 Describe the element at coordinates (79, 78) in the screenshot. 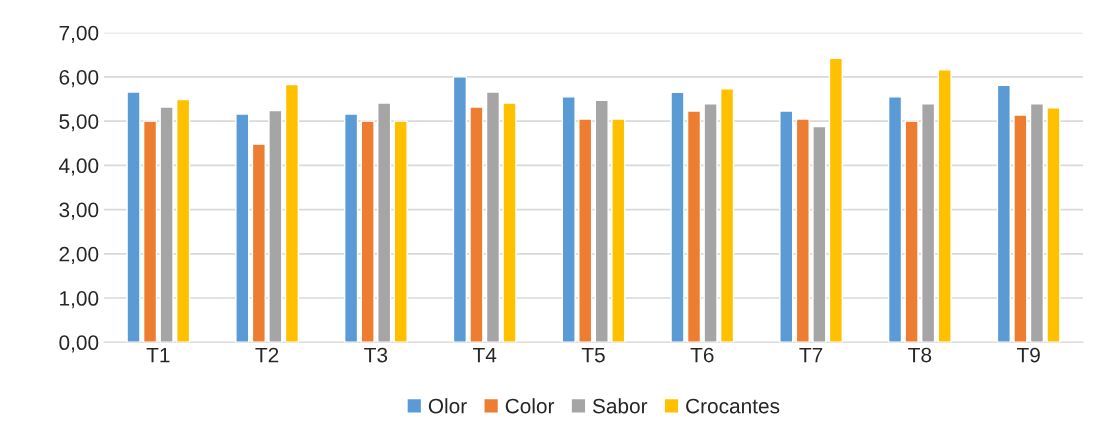

I see `y-tick-label: 6,00` at that location.